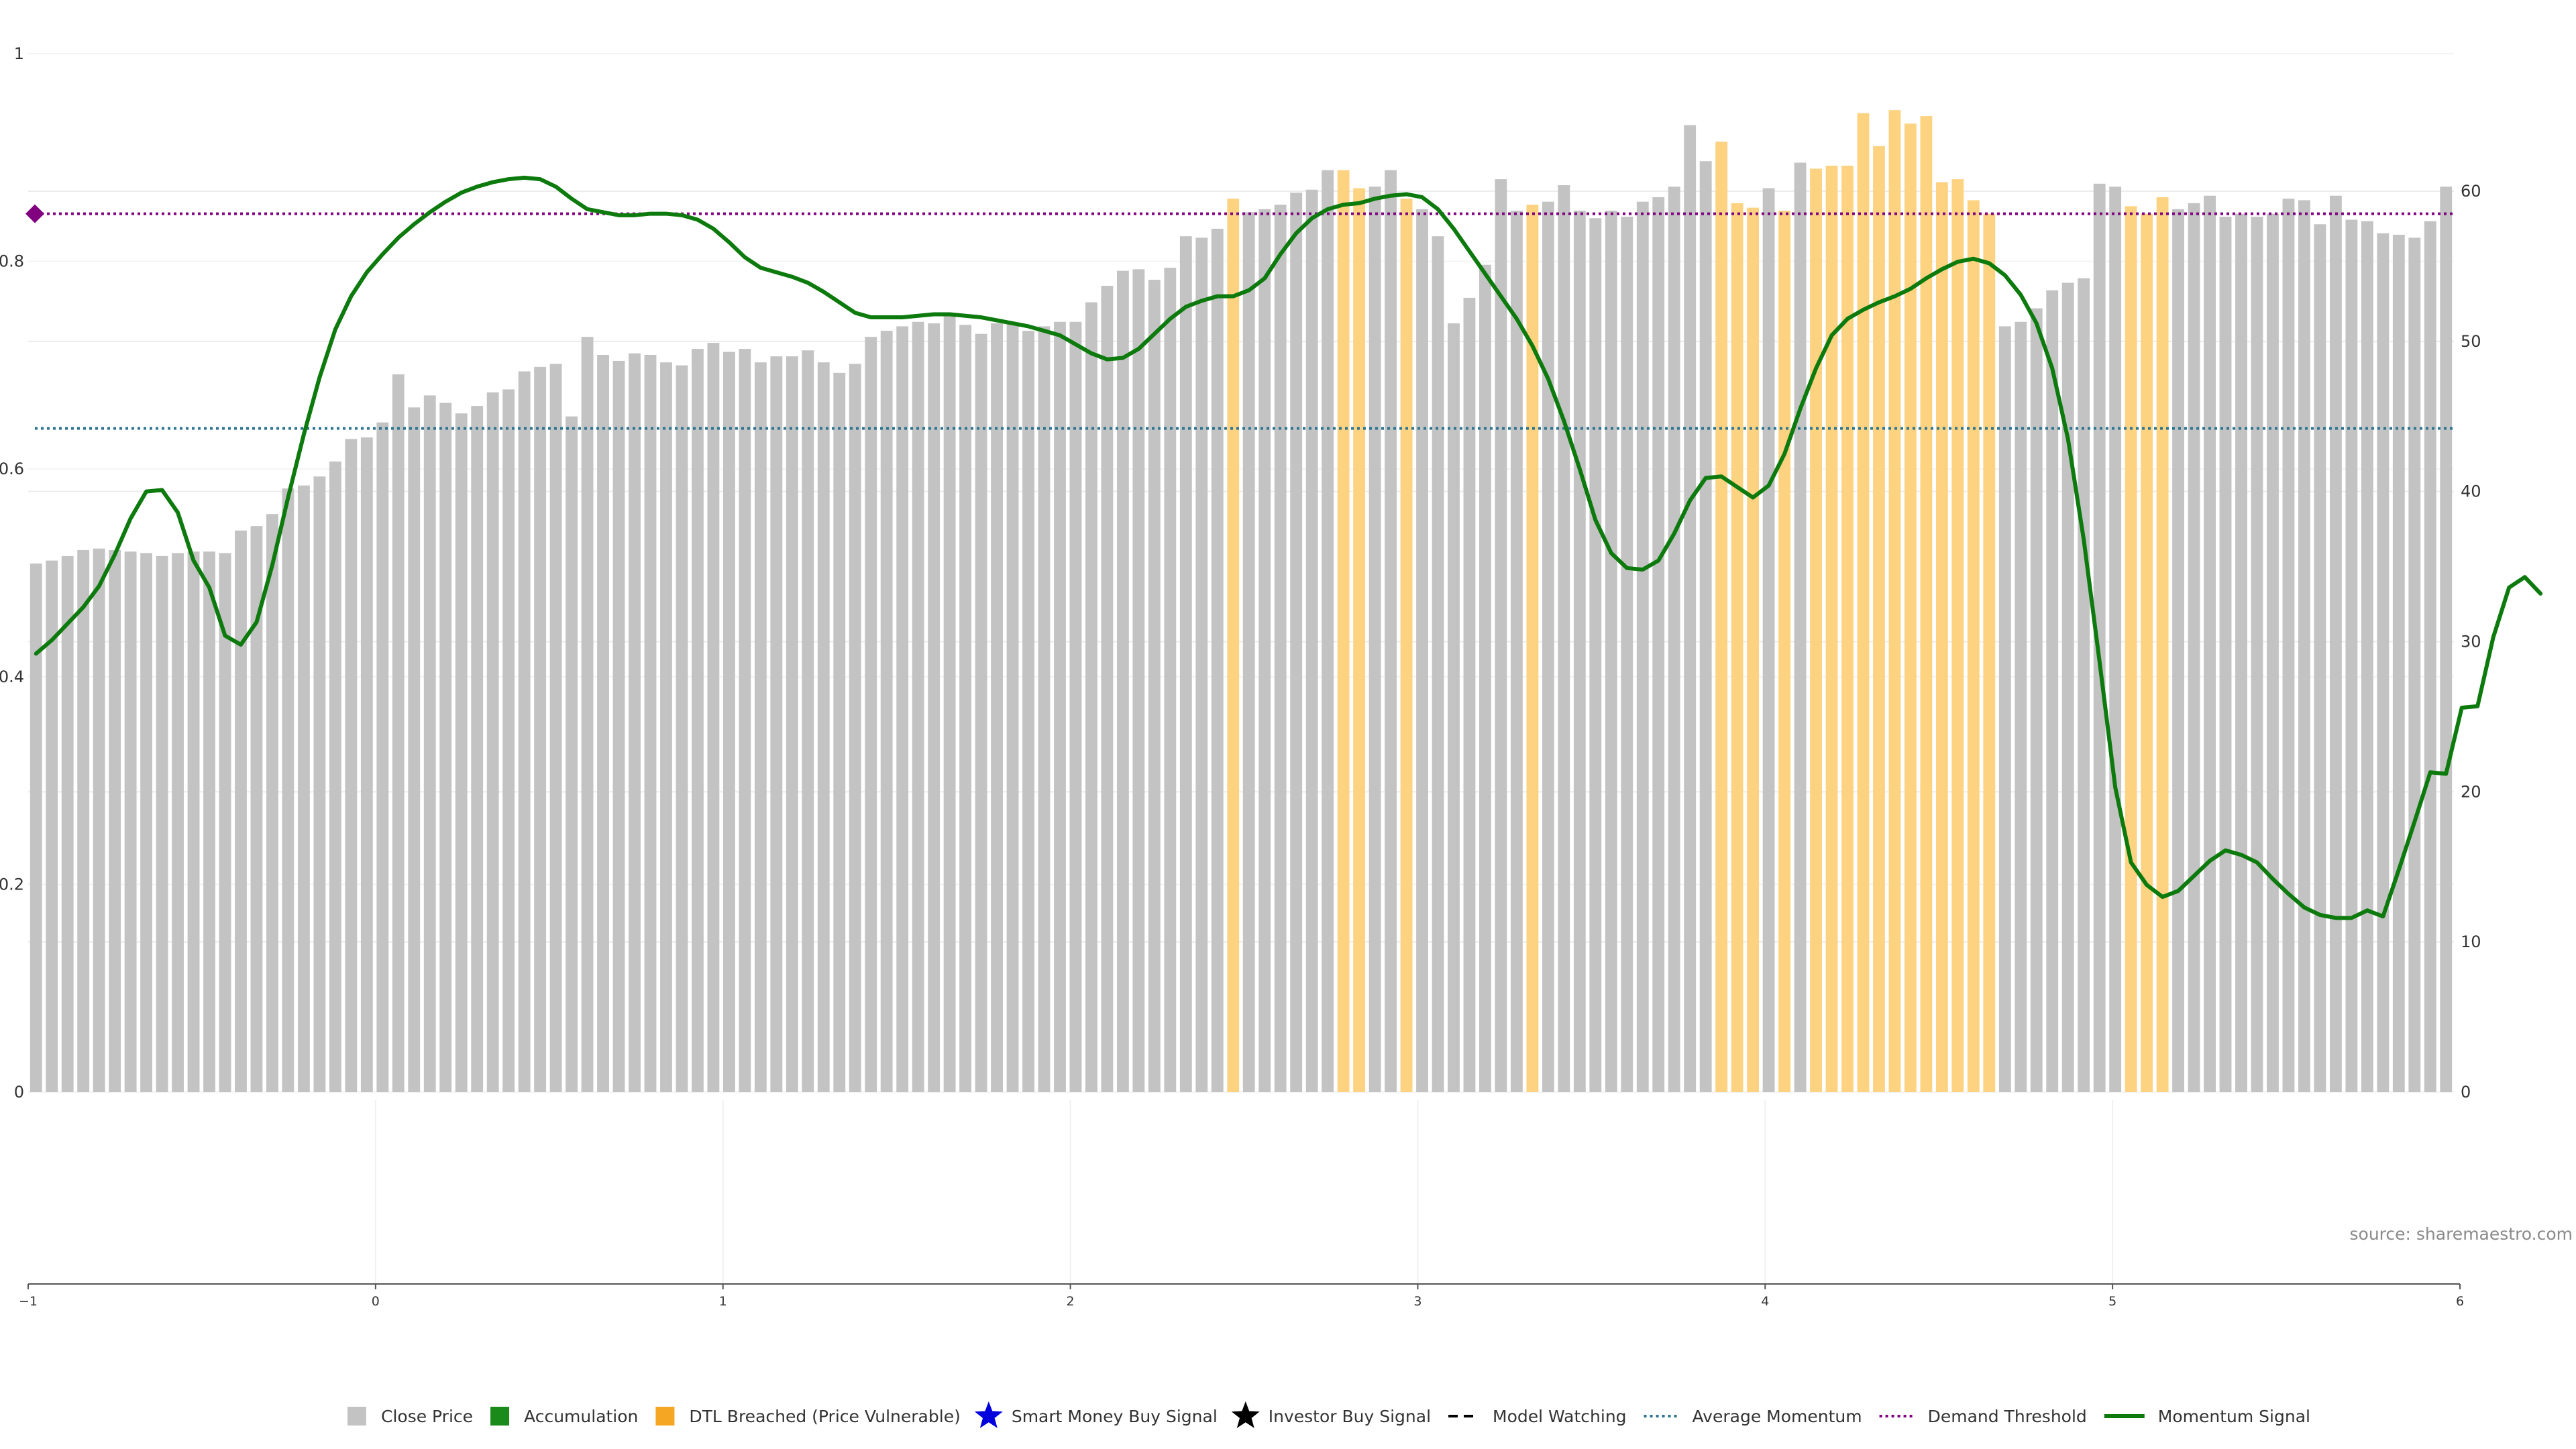  What do you see at coordinates (2460, 1301) in the screenshot?
I see `x-axis-tick-label: 6` at bounding box center [2460, 1301].